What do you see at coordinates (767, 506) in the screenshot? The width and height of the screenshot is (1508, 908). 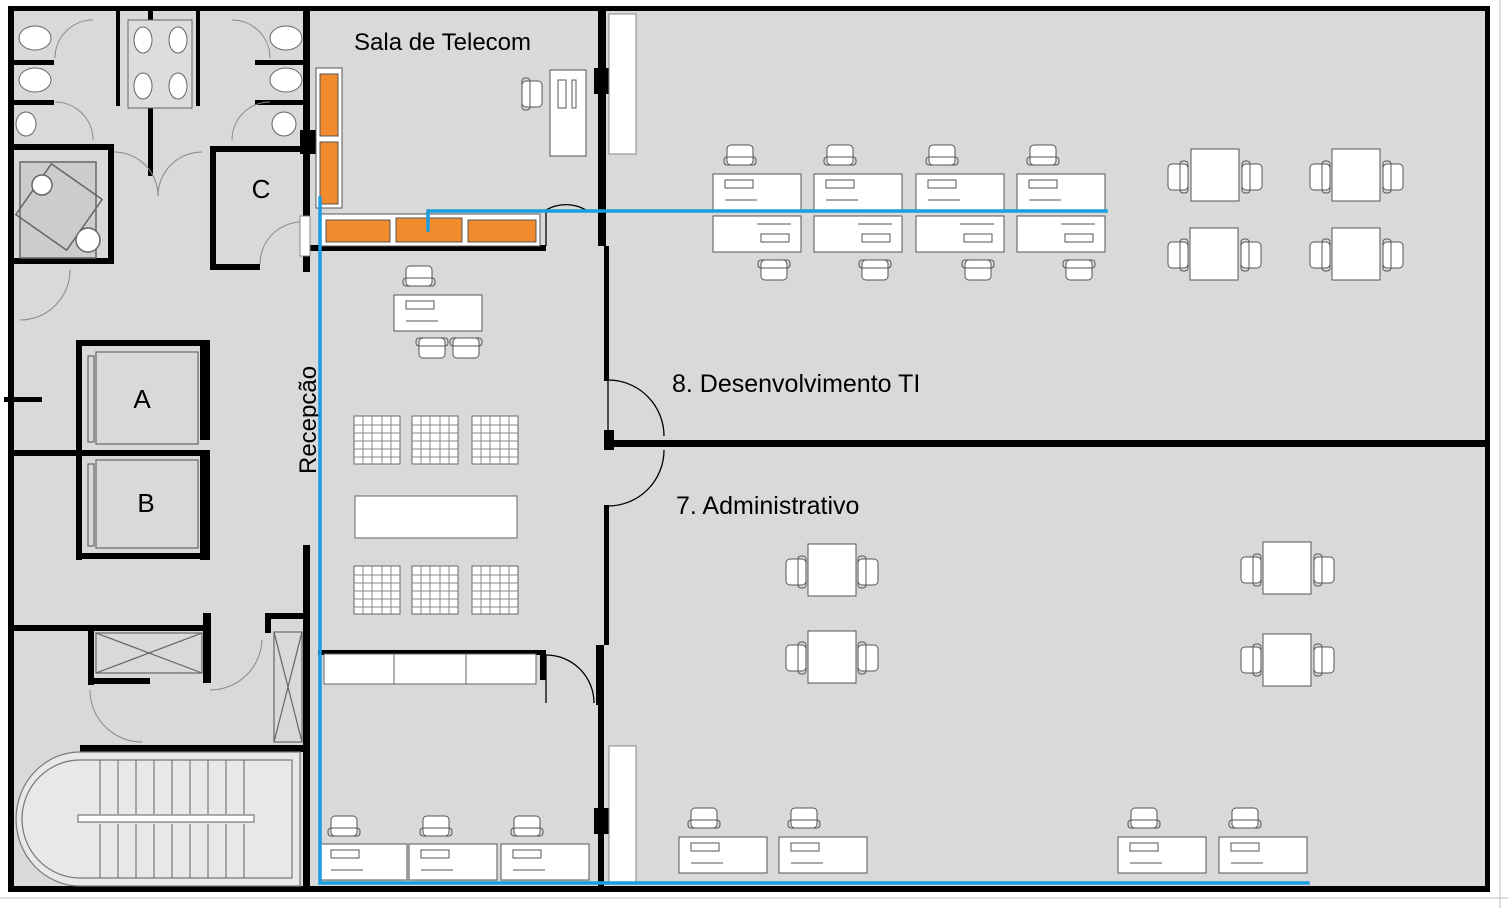 I see `administrativo-room-label: 7. Administrativo` at bounding box center [767, 506].